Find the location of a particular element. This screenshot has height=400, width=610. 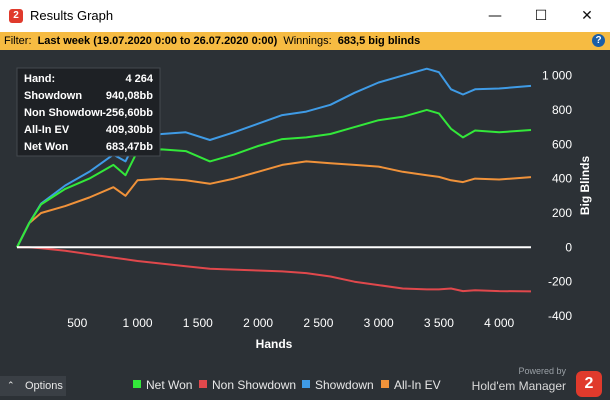

maximize-button: ☐ is located at coordinates (541, 16).